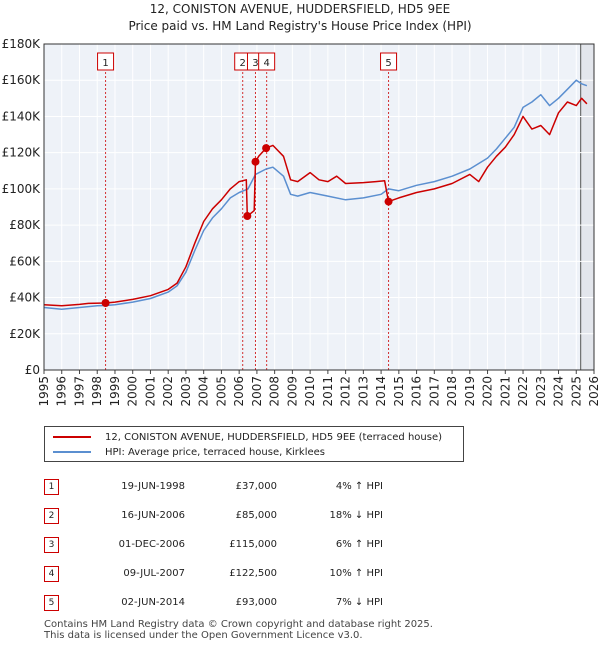  What do you see at coordinates (22, 80) in the screenshot?
I see `y-tick-label: £160K` at bounding box center [22, 80].